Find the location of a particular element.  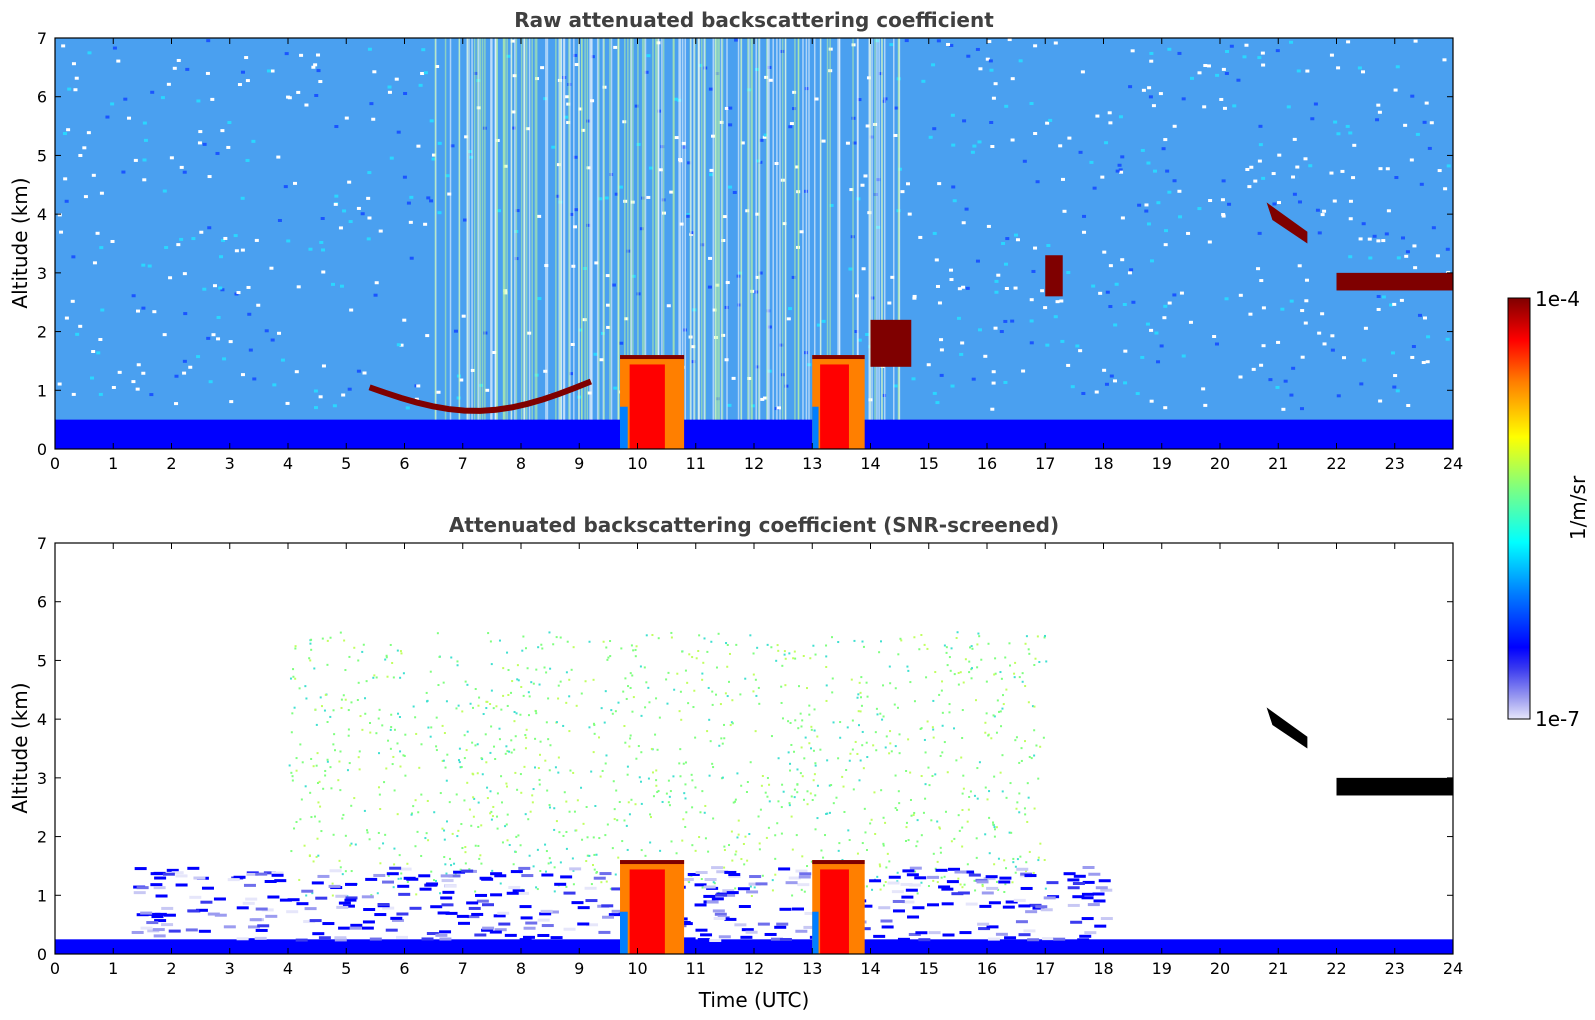

y-tick-label: 3 is located at coordinates (42, 273).